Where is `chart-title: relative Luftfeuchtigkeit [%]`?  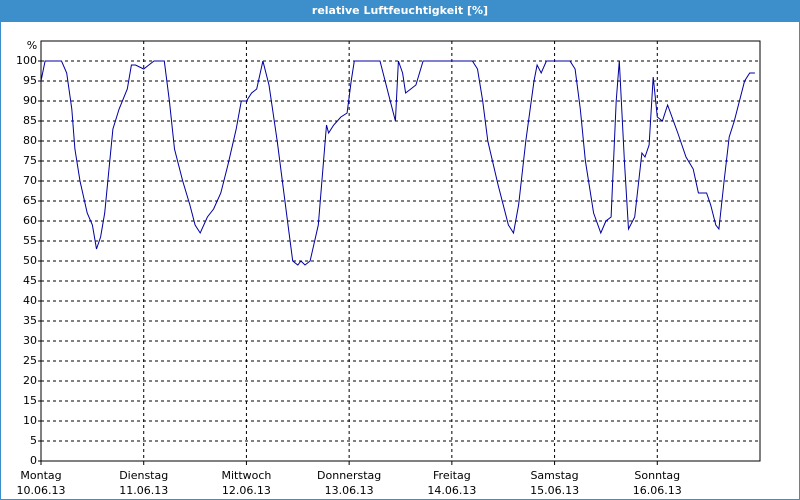
chart-title: relative Luftfeuchtigkeit [%] is located at coordinates (400, 10).